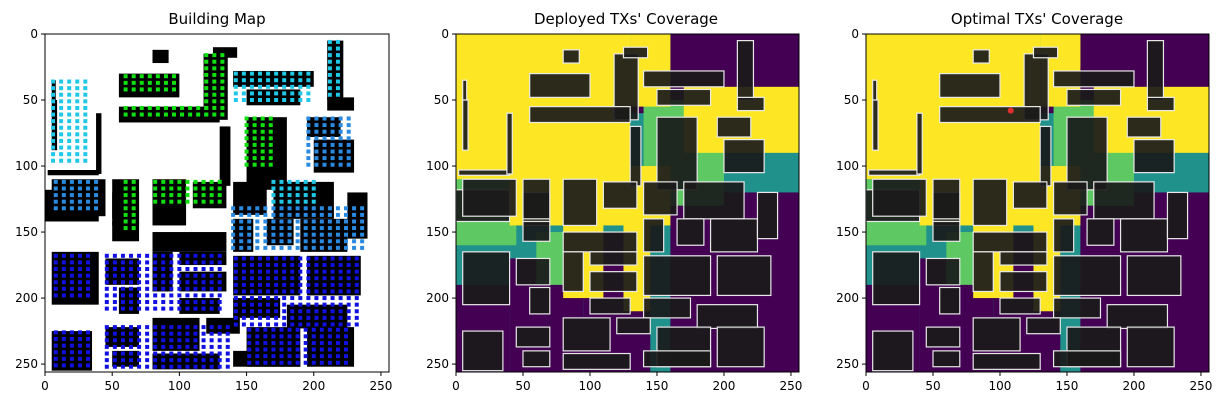 This screenshot has height=407, width=1224. What do you see at coordinates (445, 34) in the screenshot?
I see `y-tick-label: 0` at bounding box center [445, 34].